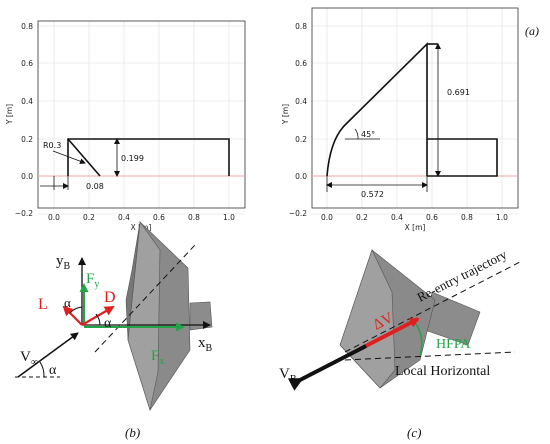 The width and height of the screenshot is (550, 444). What do you see at coordinates (63, 262) in the screenshot?
I see `yB-label: yB` at bounding box center [63, 262].